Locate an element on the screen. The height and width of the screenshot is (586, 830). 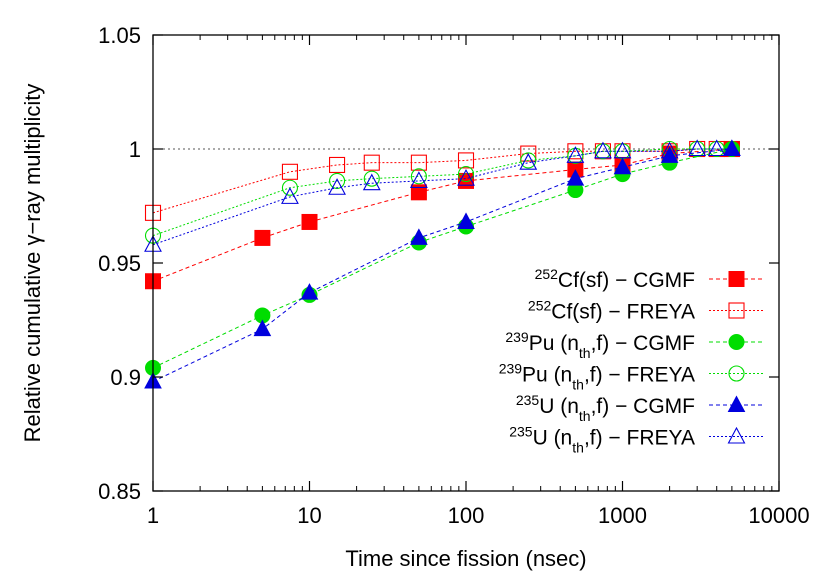
legend-item: 235U (nth,f) − CGMF is located at coordinates (640, 408).